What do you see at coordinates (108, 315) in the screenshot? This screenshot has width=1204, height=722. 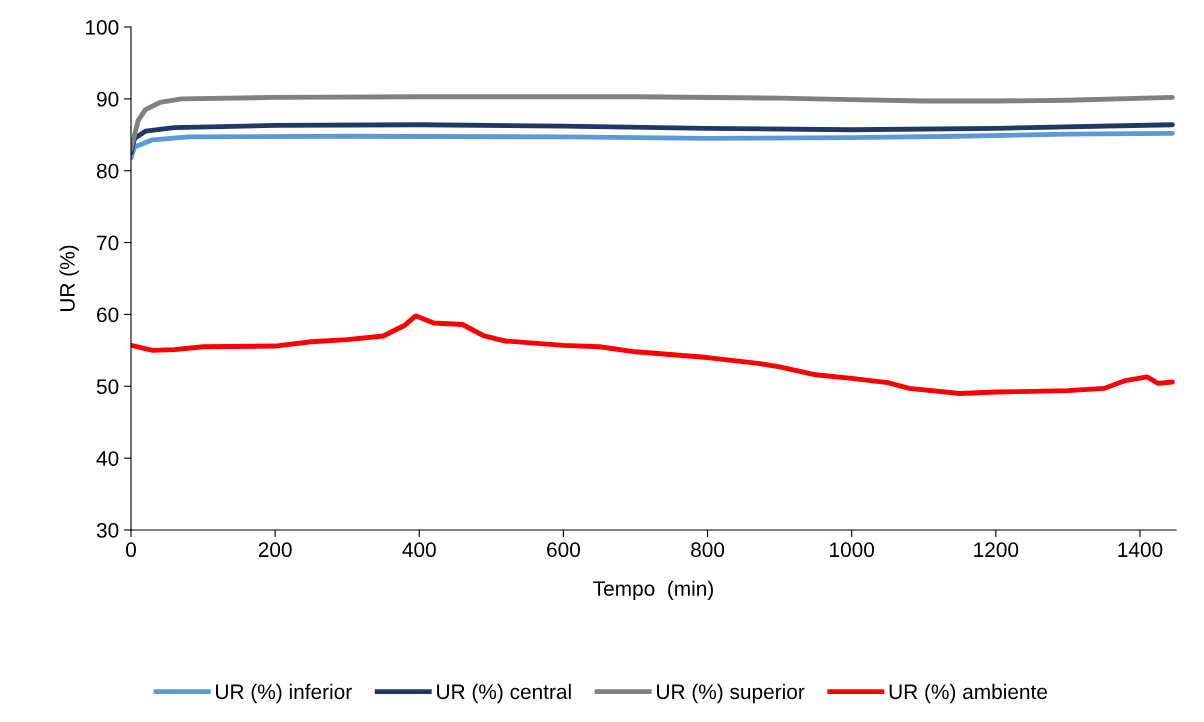 I see `y-tick-label: 60` at bounding box center [108, 315].